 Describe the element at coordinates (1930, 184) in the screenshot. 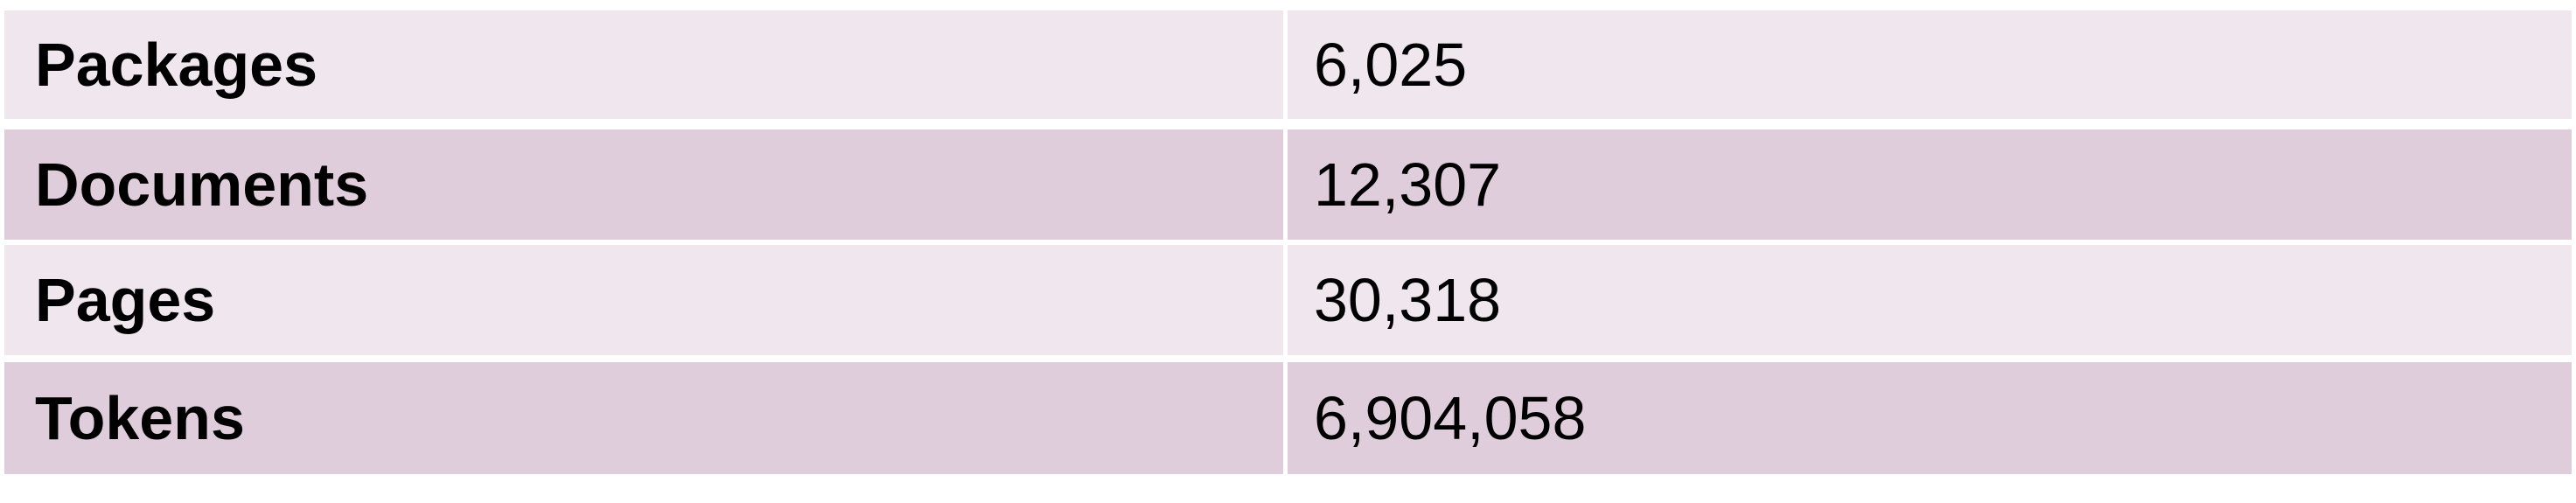

I see `row-value: 12,307` at that location.